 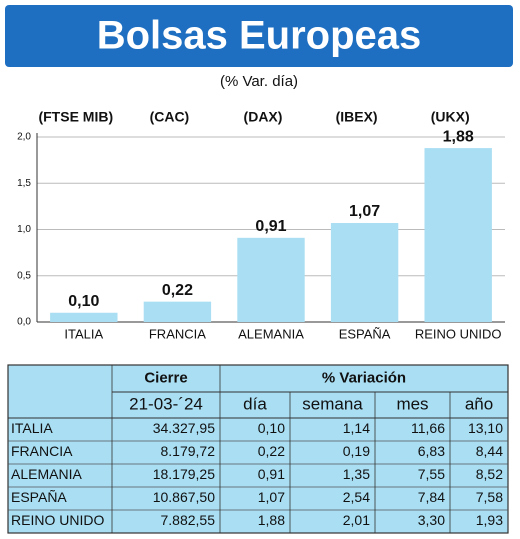 I want to click on table-cell: 2,01, so click(x=356, y=520).